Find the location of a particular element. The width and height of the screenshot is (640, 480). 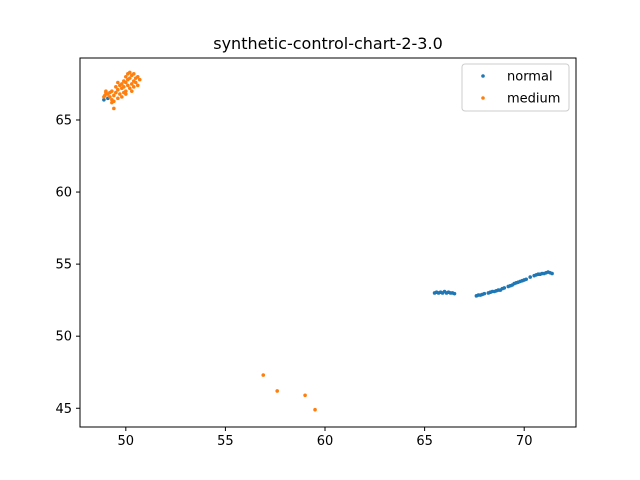

x-tick-label: 65 is located at coordinates (424, 441).